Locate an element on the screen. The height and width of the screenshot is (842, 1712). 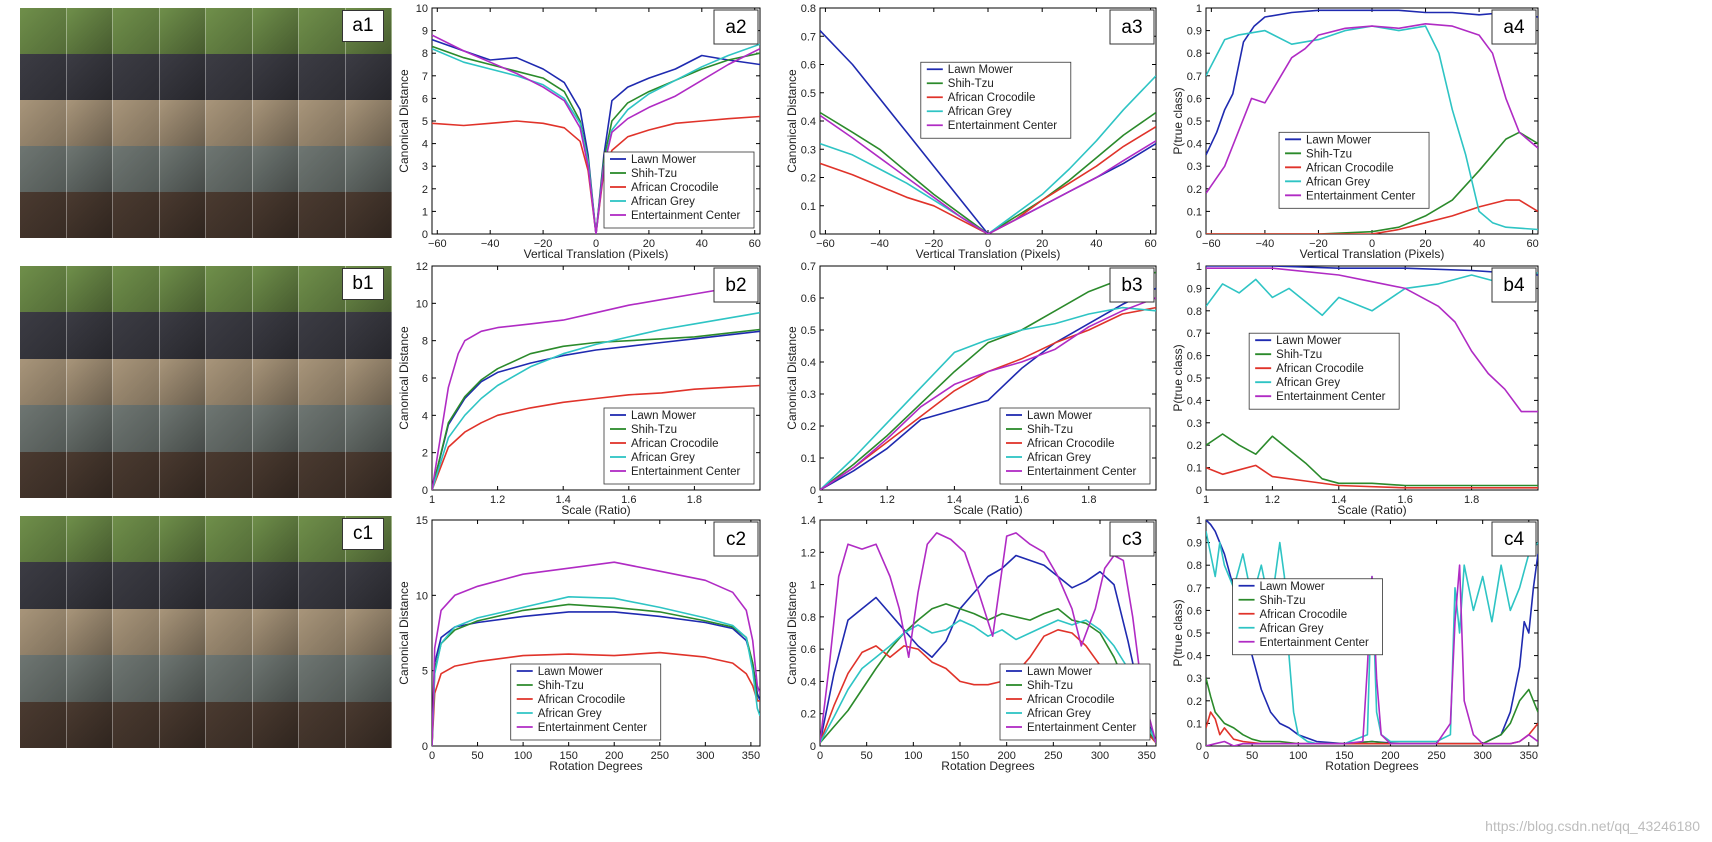
series-line-entertainment-center is located at coordinates (596, 653).